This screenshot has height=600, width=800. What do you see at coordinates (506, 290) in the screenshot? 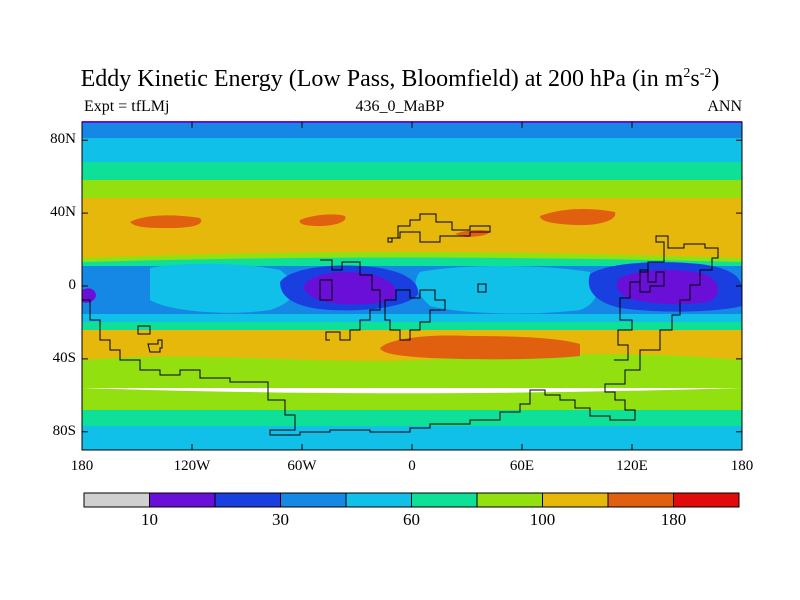
I see `tropics-light-patch-b` at bounding box center [506, 290].